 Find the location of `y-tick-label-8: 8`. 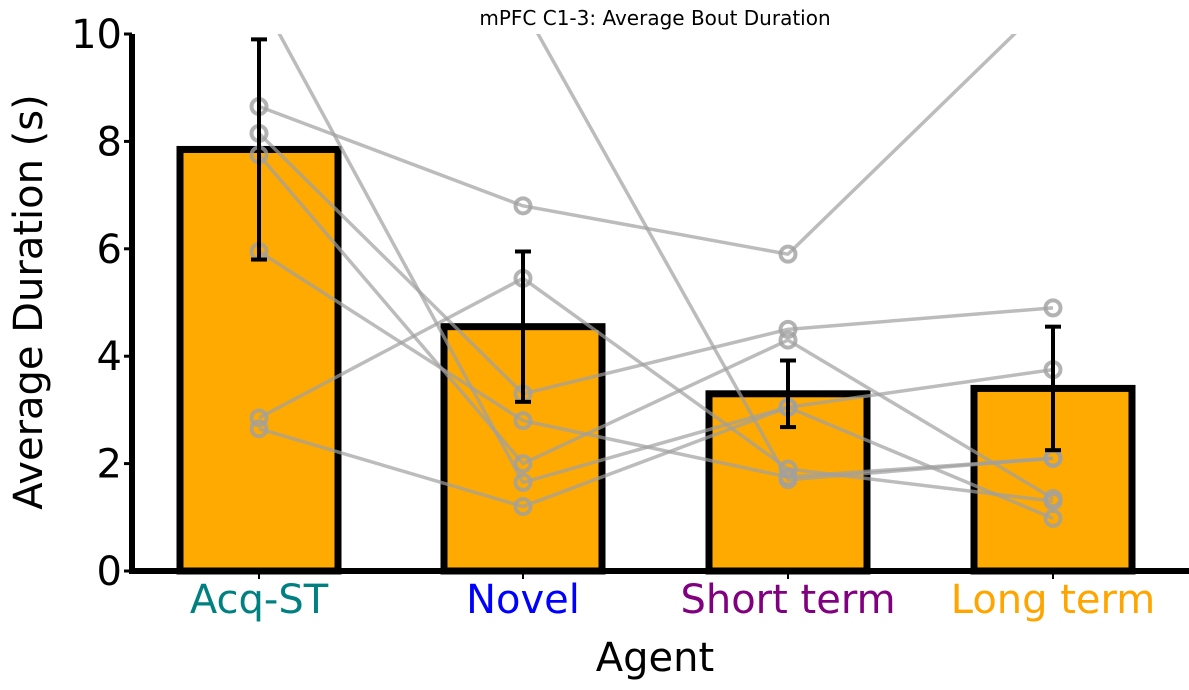

y-tick-label-8: 8 is located at coordinates (109, 142).